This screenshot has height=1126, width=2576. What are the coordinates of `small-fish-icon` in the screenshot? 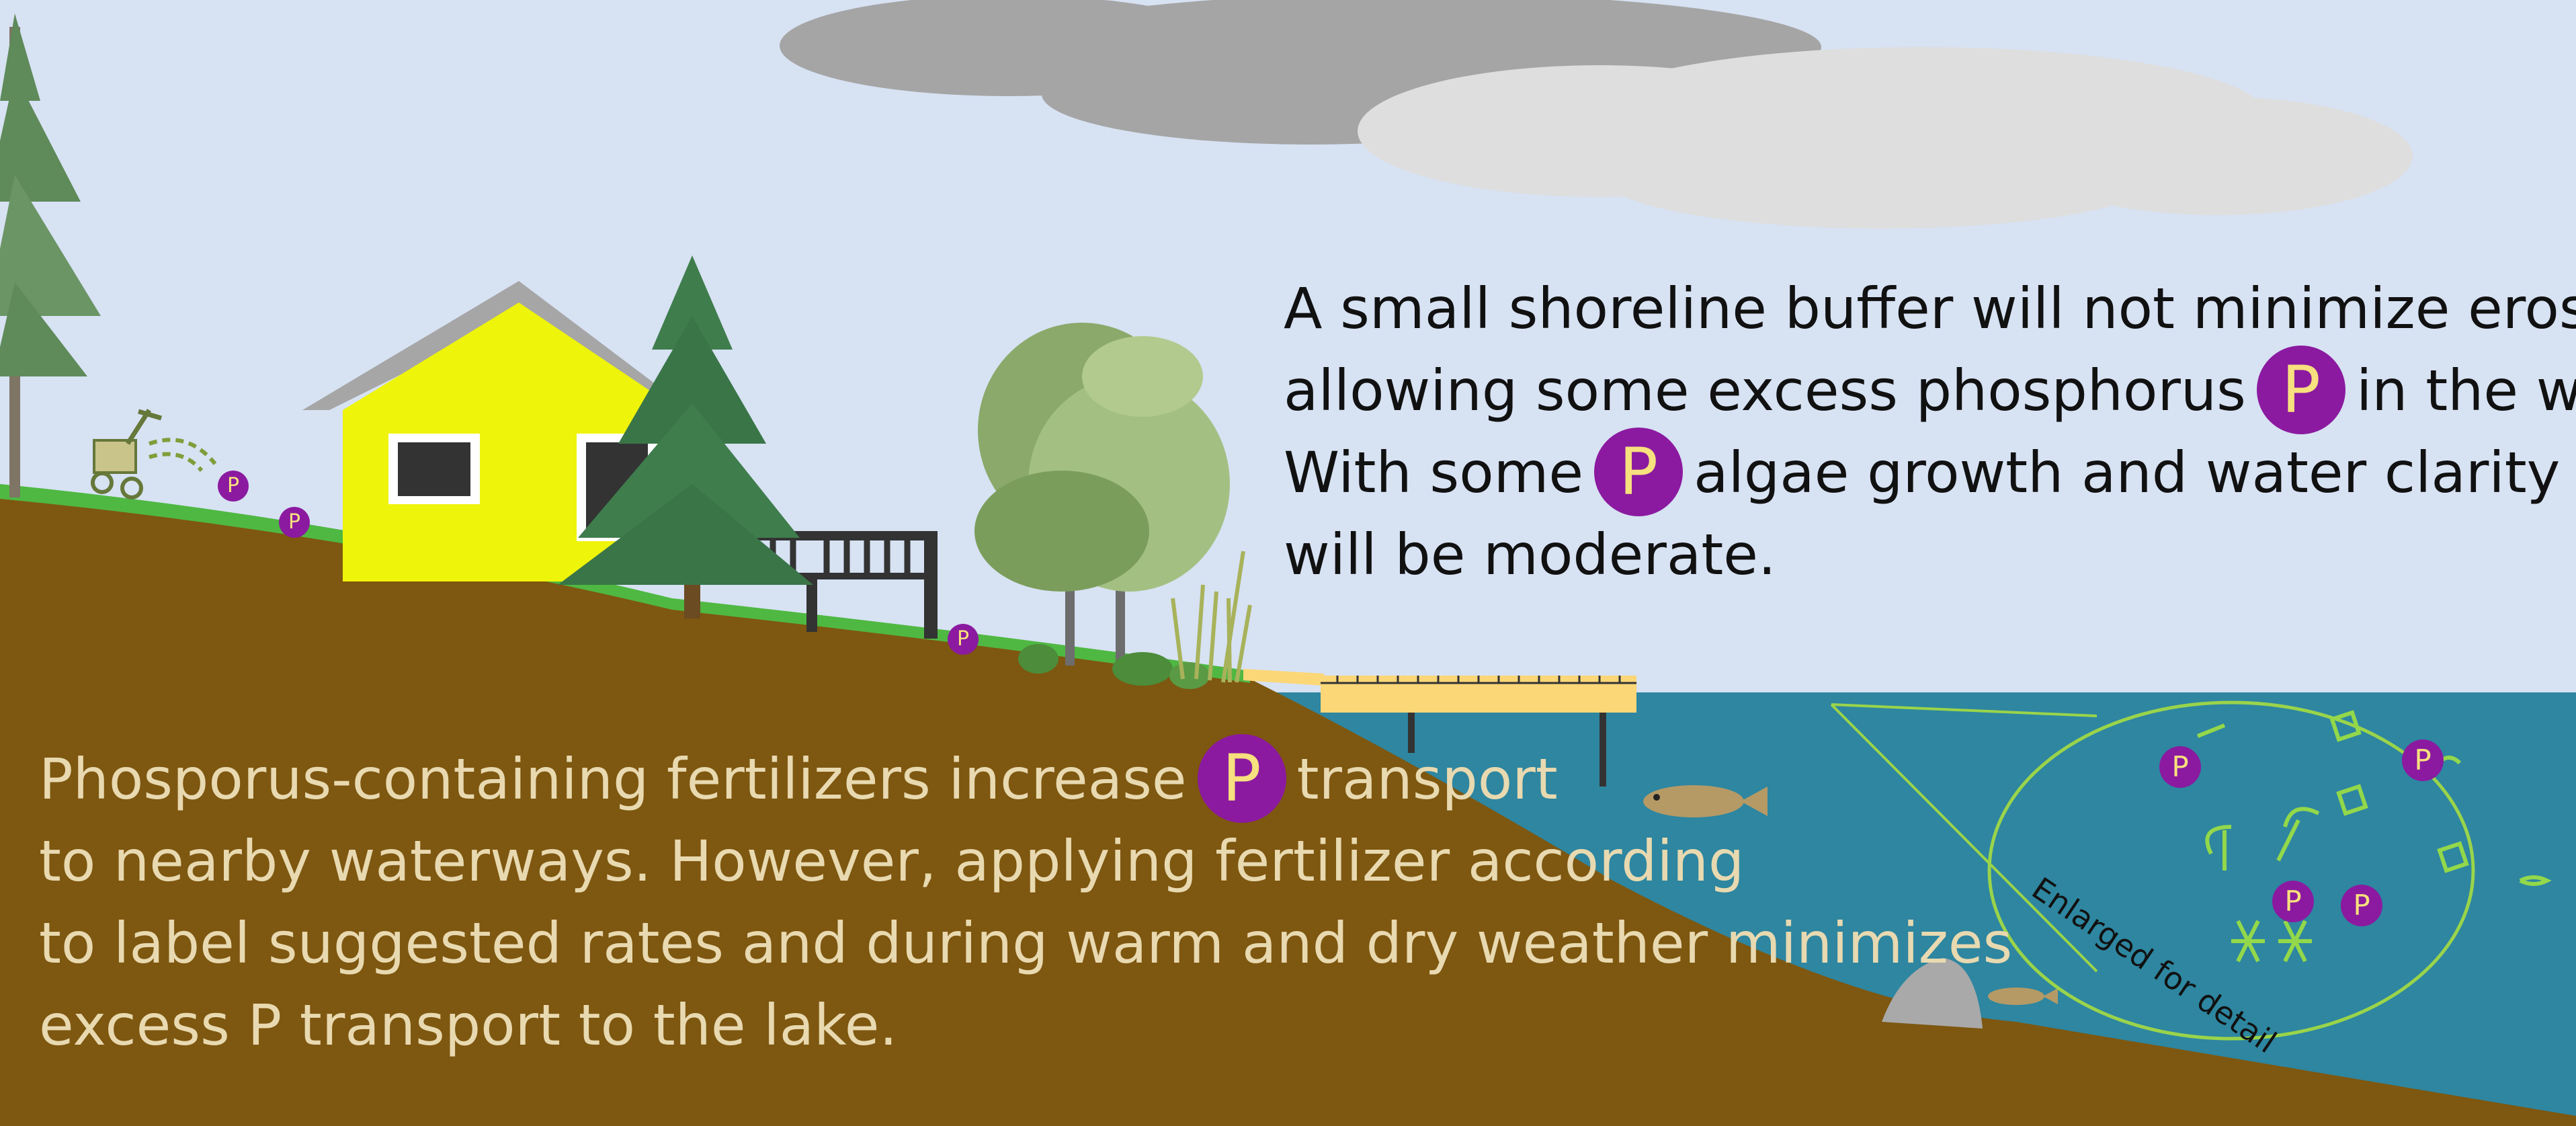 It's located at (2023, 996).